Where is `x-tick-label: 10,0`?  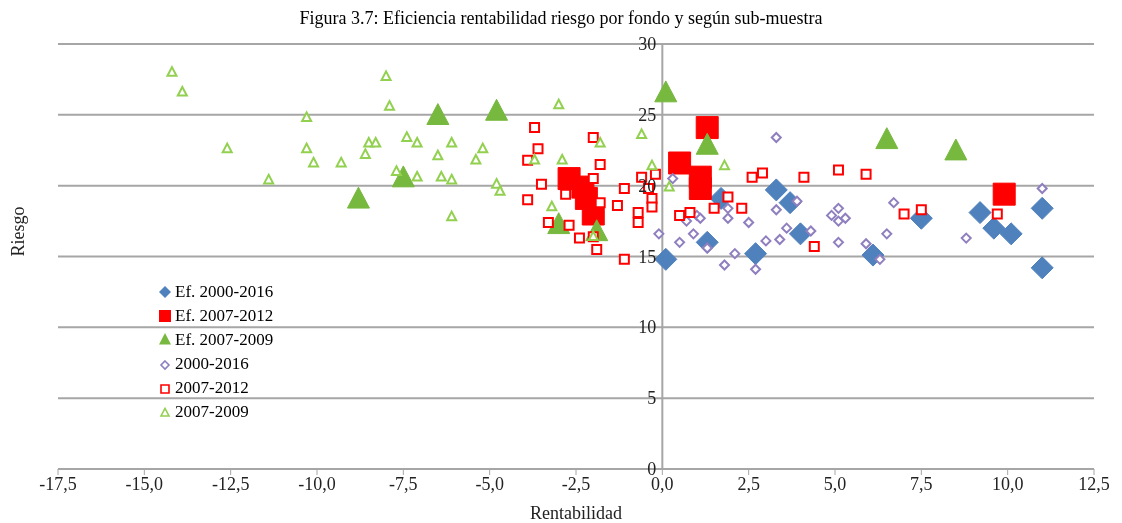
x-tick-label: 10,0 is located at coordinates (1007, 483).